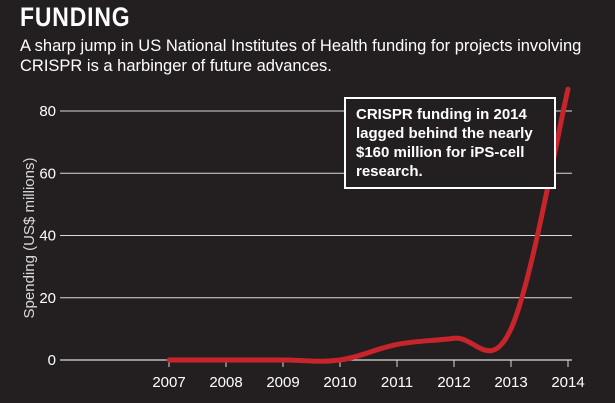  What do you see at coordinates (29, 238) in the screenshot?
I see `y-axis-label: Spending (US$ millions)` at bounding box center [29, 238].